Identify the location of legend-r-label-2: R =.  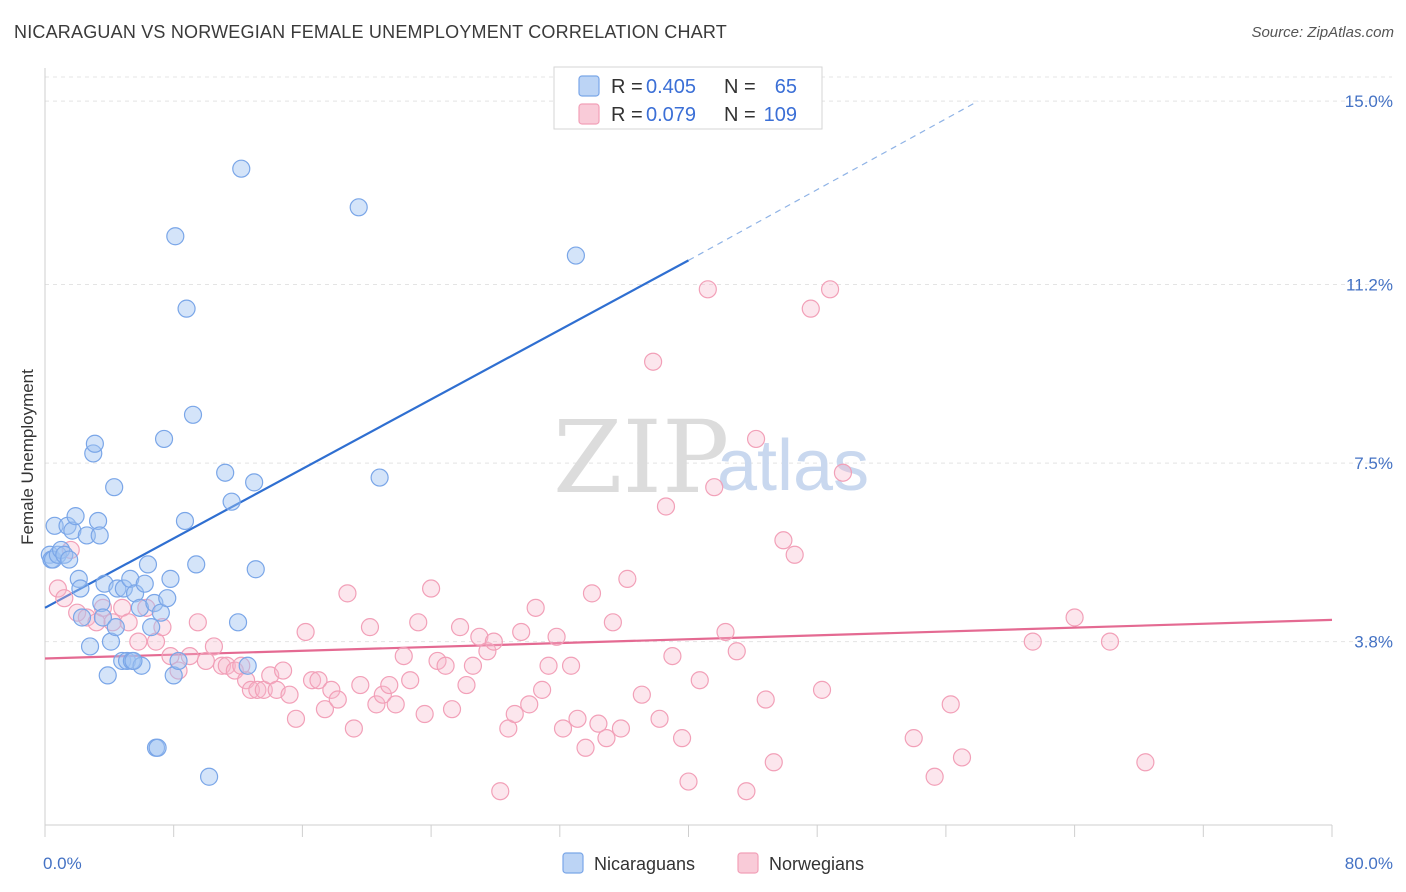
(627, 115).